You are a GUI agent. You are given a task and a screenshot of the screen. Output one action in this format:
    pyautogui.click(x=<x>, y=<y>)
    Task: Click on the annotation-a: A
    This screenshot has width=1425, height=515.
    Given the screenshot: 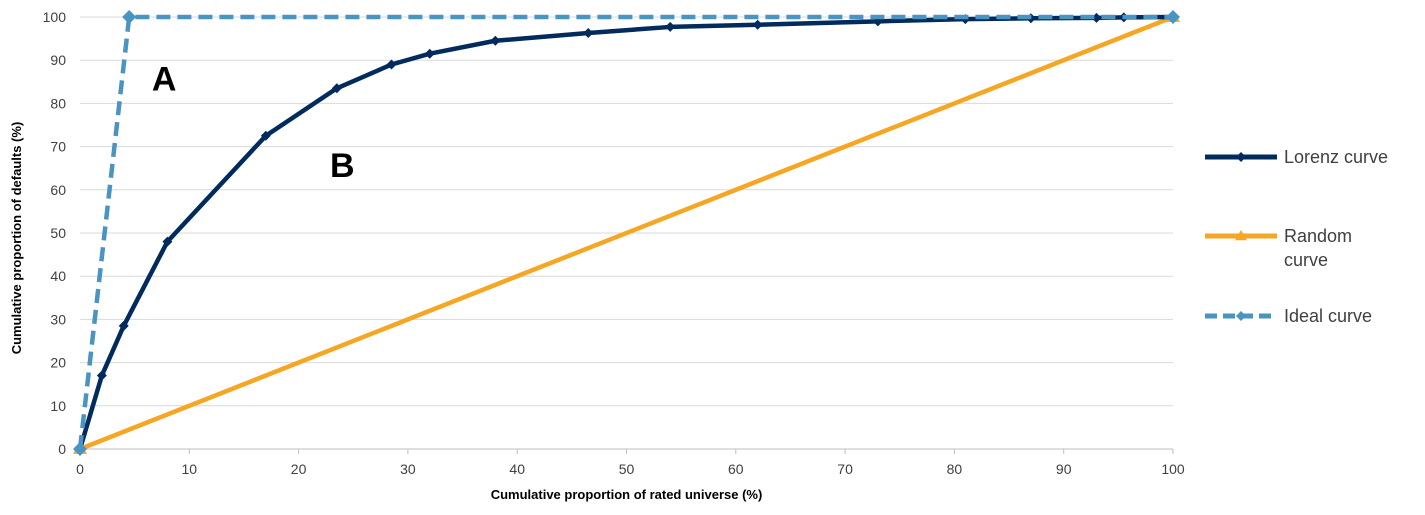 What is the action you would take?
    pyautogui.click(x=164, y=79)
    